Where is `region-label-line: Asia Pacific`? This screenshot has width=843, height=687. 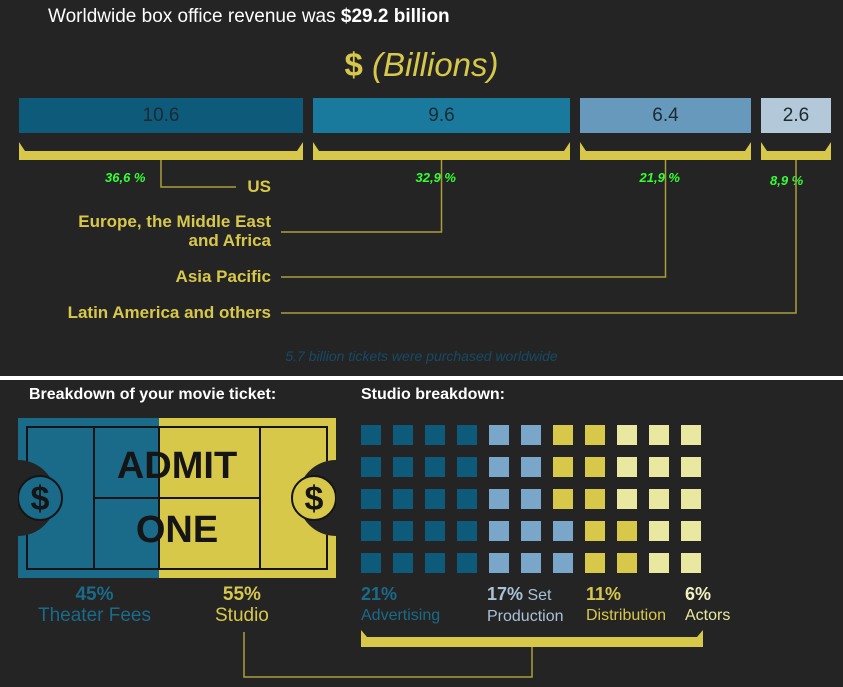 region-label-line: Asia Pacific is located at coordinates (223, 276).